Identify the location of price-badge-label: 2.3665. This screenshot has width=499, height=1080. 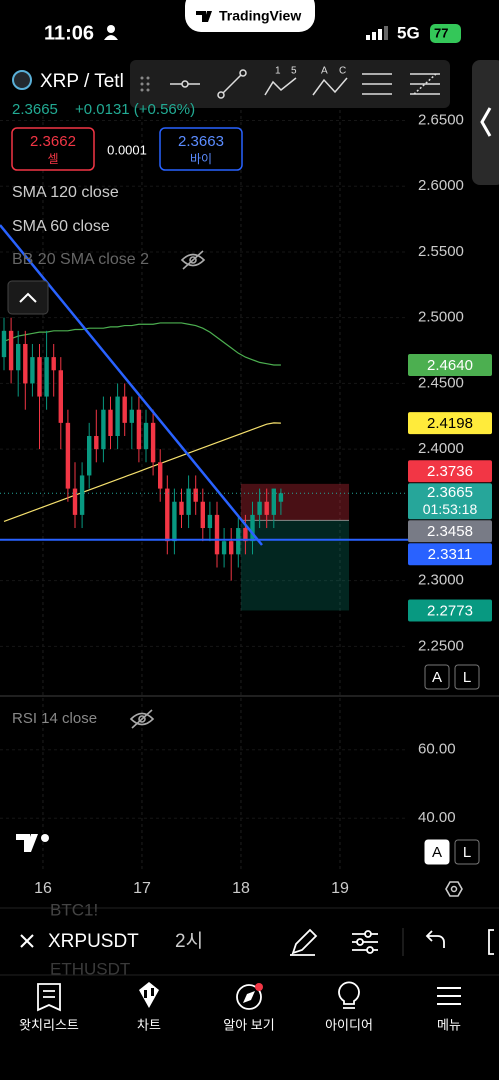
(450, 492).